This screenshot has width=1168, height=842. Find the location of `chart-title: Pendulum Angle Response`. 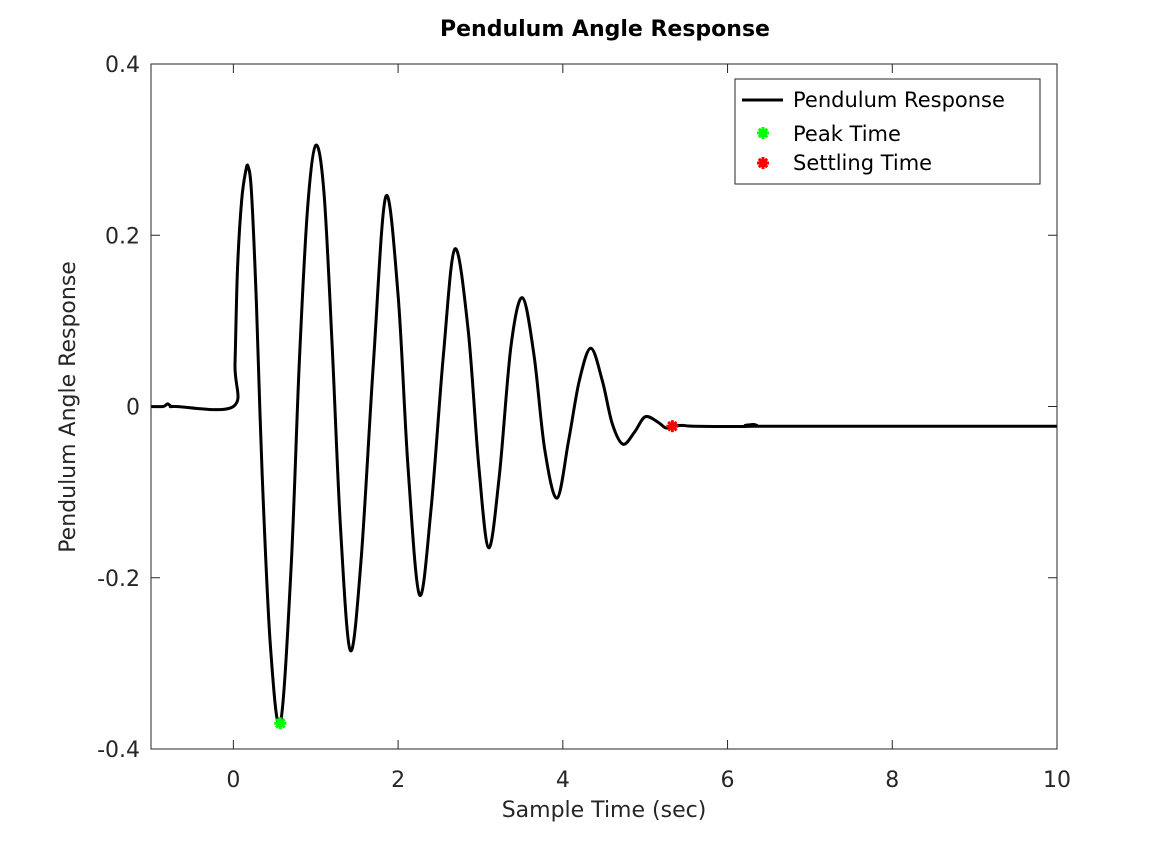

chart-title: Pendulum Angle Response is located at coordinates (605, 29).